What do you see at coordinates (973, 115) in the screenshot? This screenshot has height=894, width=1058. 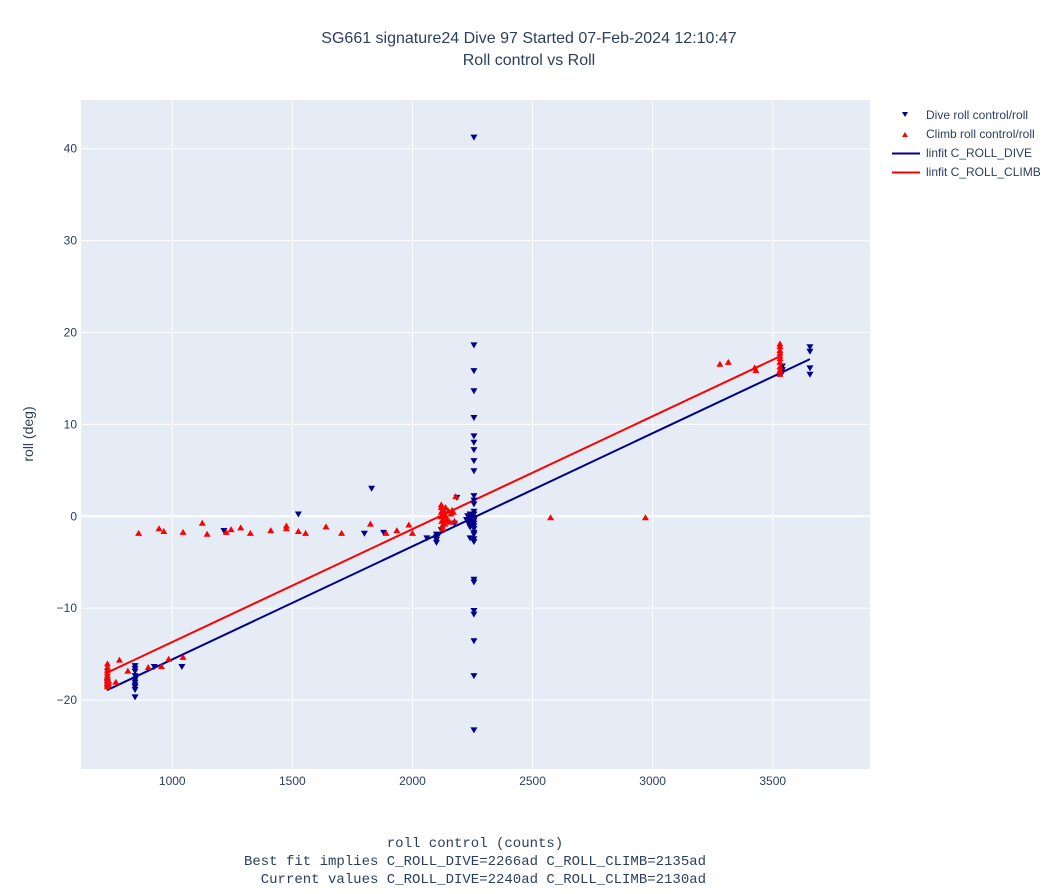 I see `legend-item-dive-markers: Dive roll control/roll` at bounding box center [973, 115].